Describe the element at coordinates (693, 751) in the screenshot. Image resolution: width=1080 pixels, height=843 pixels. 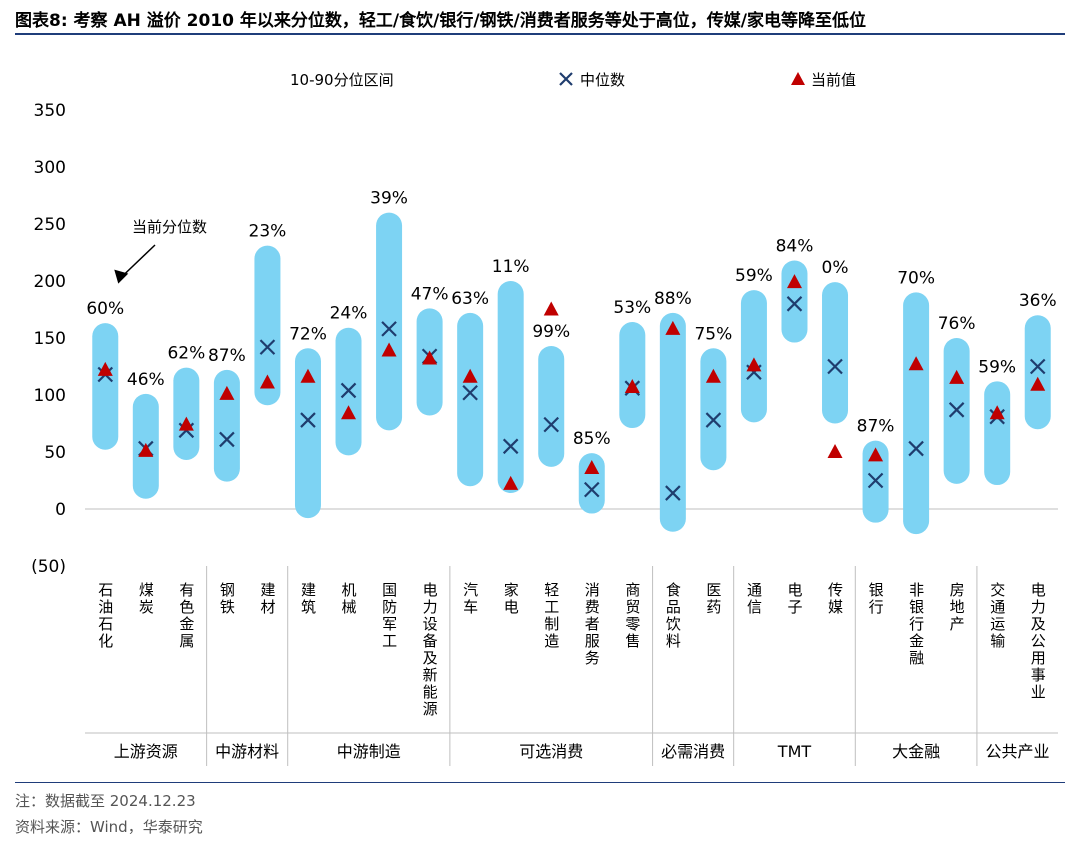
I see `group-label: 必需消费` at that location.